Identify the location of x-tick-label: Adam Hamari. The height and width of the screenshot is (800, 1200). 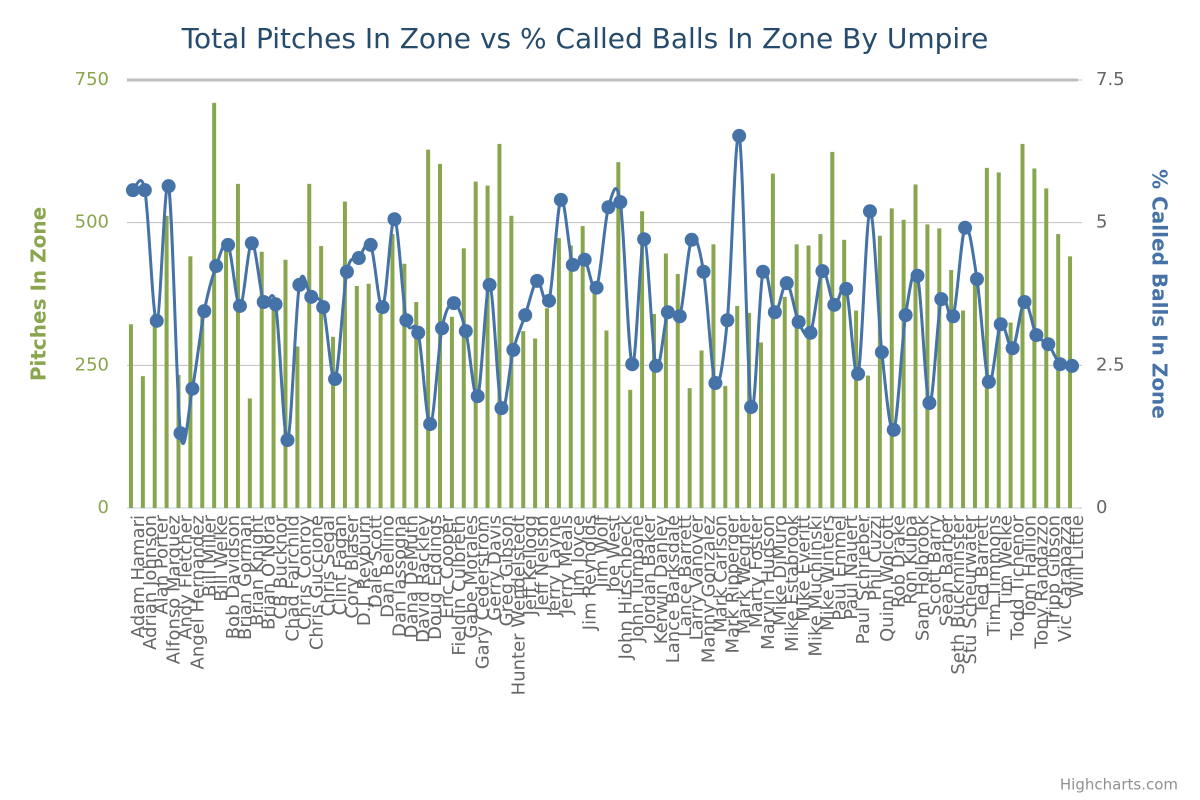
(138, 576).